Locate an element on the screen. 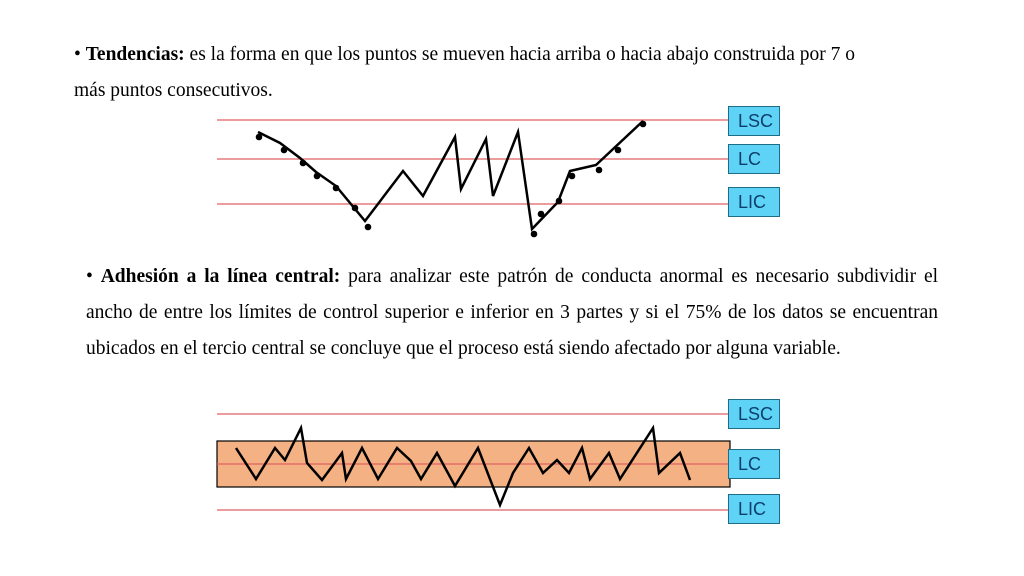 This screenshot has width=1024, height=576. chart2-lc-label: LC is located at coordinates (754, 464).